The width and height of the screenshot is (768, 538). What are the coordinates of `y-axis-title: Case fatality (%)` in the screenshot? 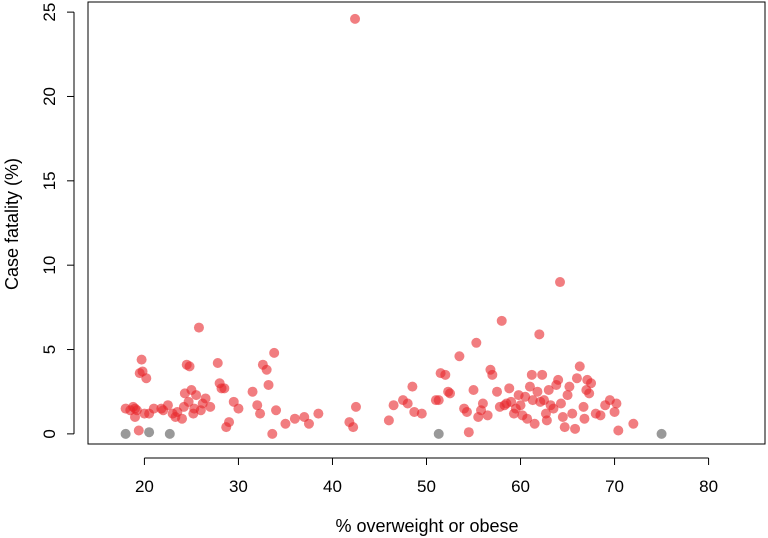 It's located at (12, 224).